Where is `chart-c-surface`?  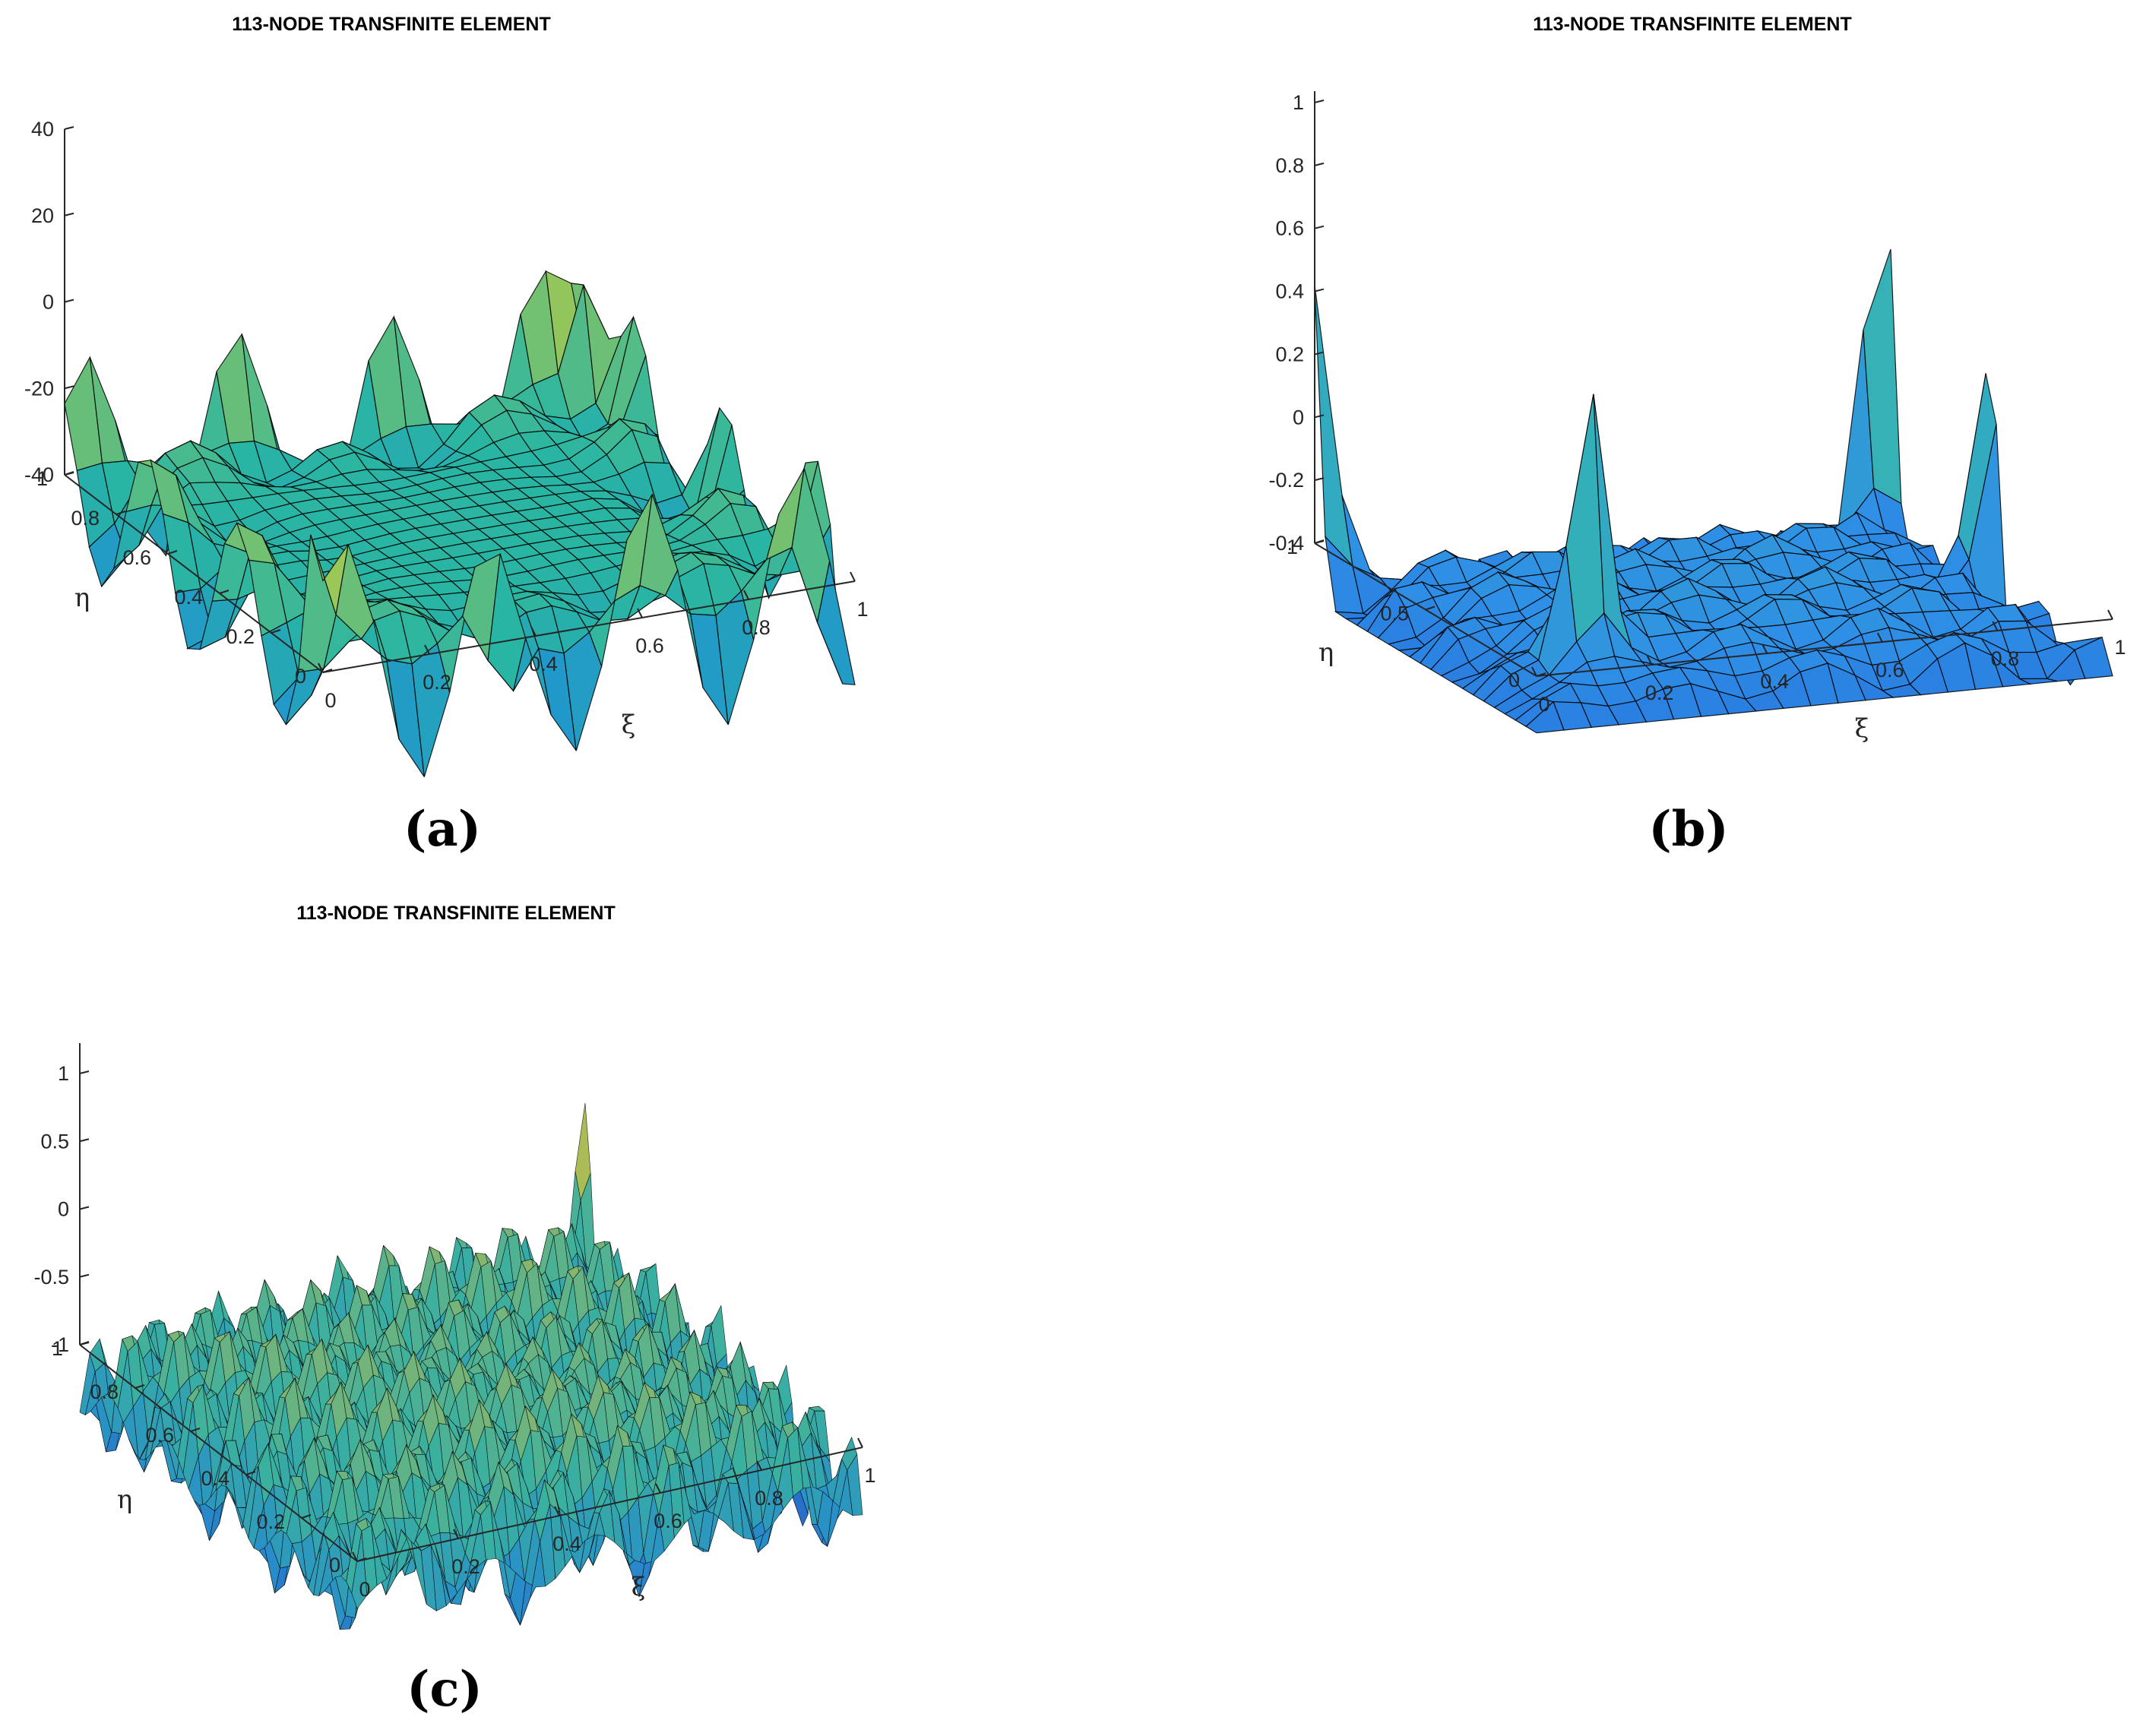
chart-c-surface is located at coordinates (471, 1366).